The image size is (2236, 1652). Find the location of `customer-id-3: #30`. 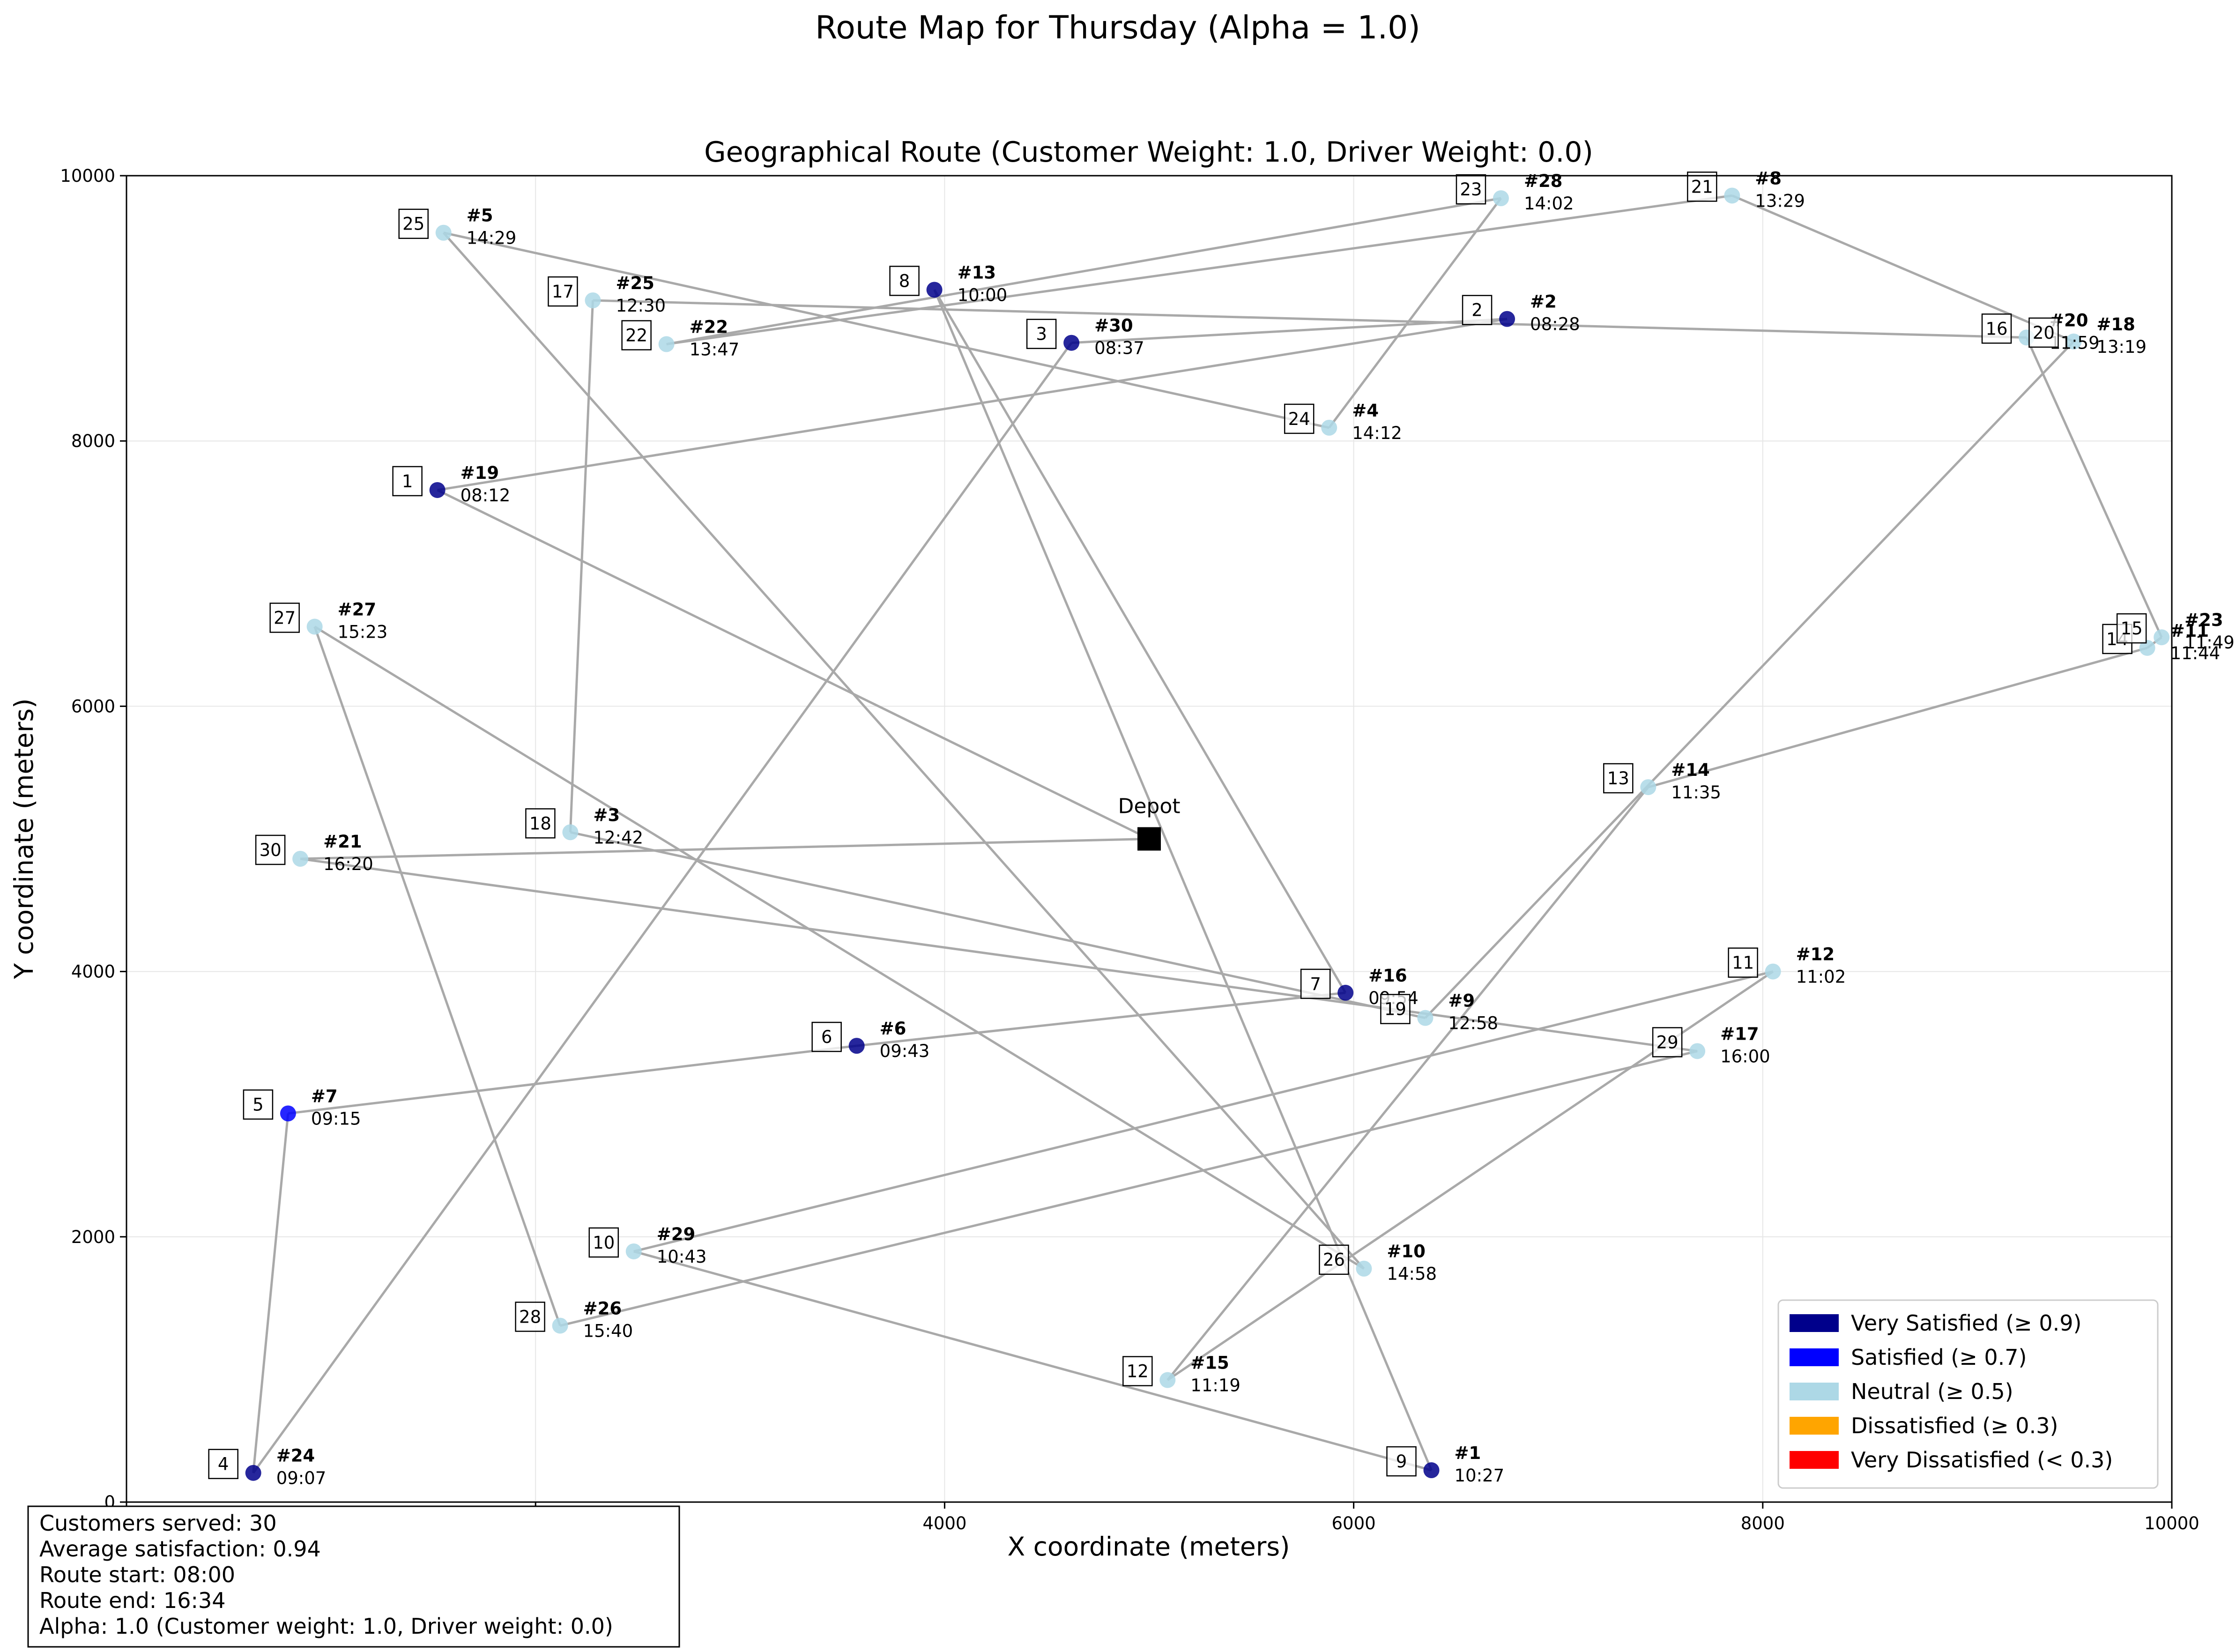

customer-id-3: #30 is located at coordinates (1113, 326).